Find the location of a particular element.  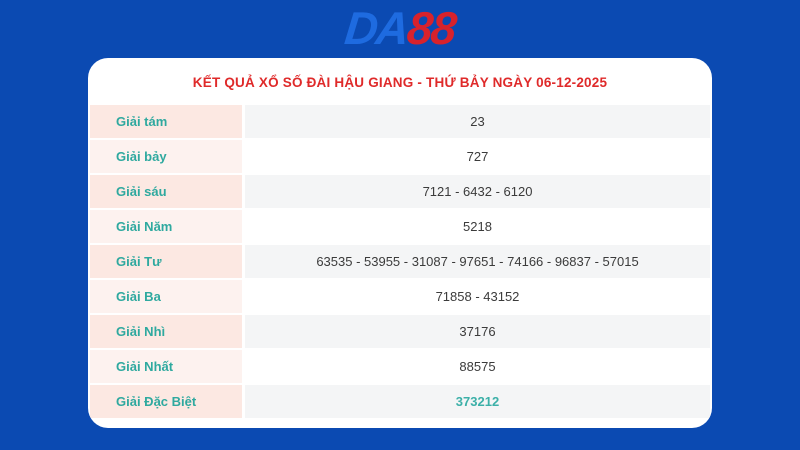

prize-label: Giải Đặc Biệt is located at coordinates (166, 401).